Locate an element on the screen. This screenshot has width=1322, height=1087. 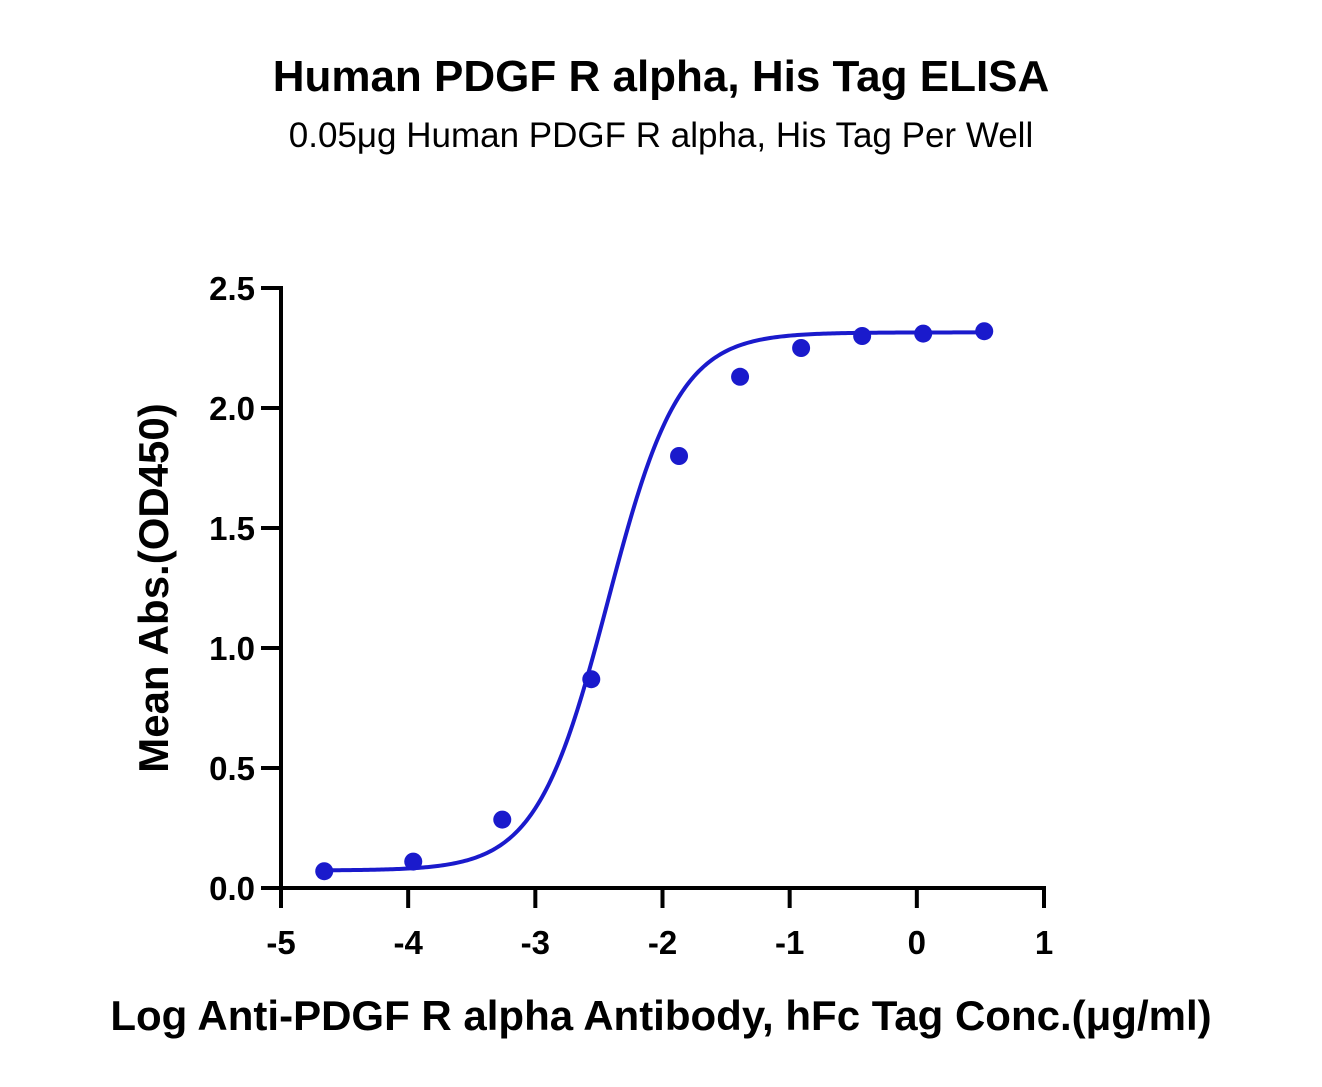
y-tick-label: 0.5 is located at coordinates (232, 768).